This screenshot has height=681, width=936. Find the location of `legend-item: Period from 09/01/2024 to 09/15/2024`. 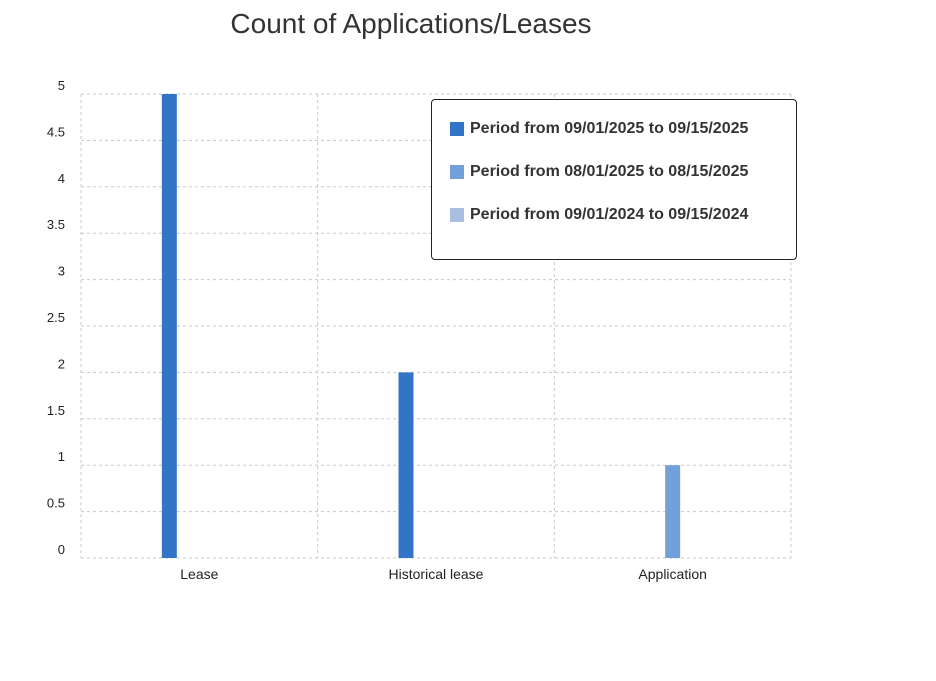

legend-item: Period from 09/01/2024 to 09/15/2024 is located at coordinates (599, 215).